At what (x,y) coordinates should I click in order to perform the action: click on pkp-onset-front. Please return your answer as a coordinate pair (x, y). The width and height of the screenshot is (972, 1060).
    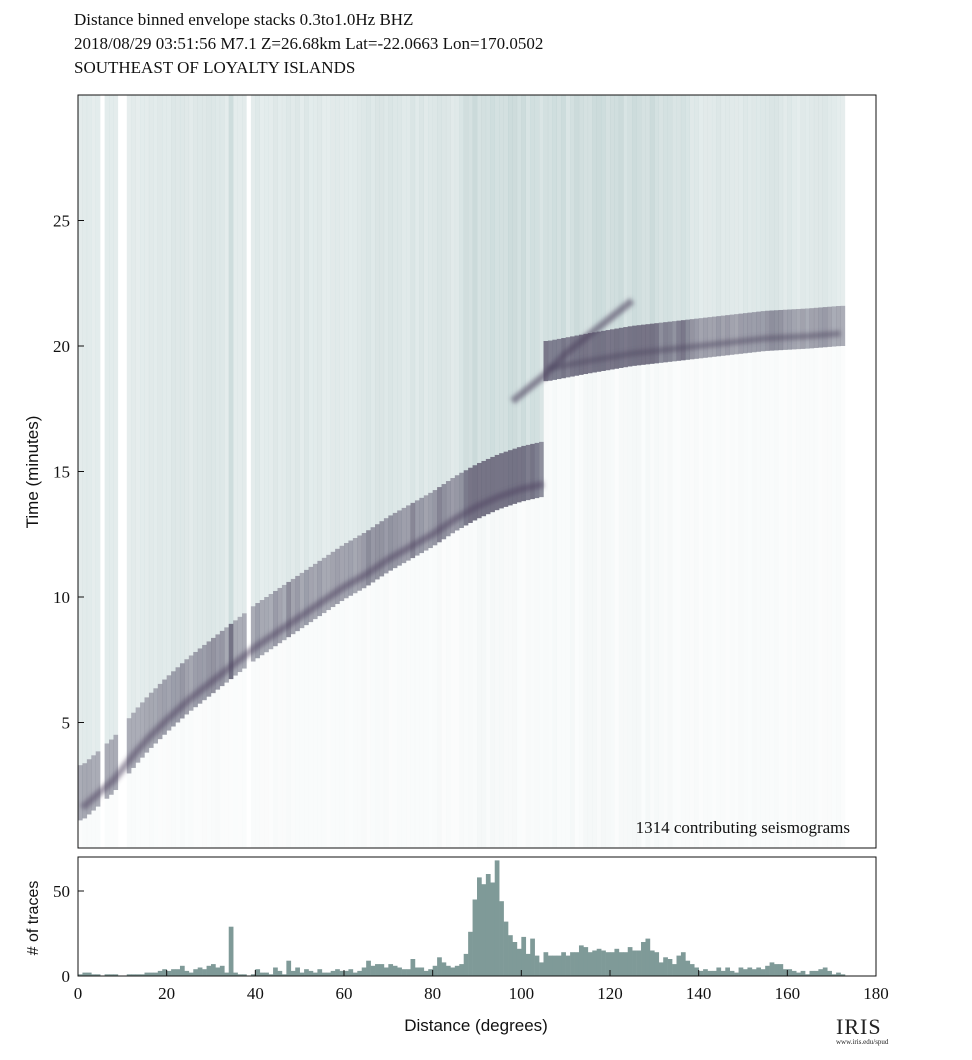
    Looking at the image, I should click on (694, 351).